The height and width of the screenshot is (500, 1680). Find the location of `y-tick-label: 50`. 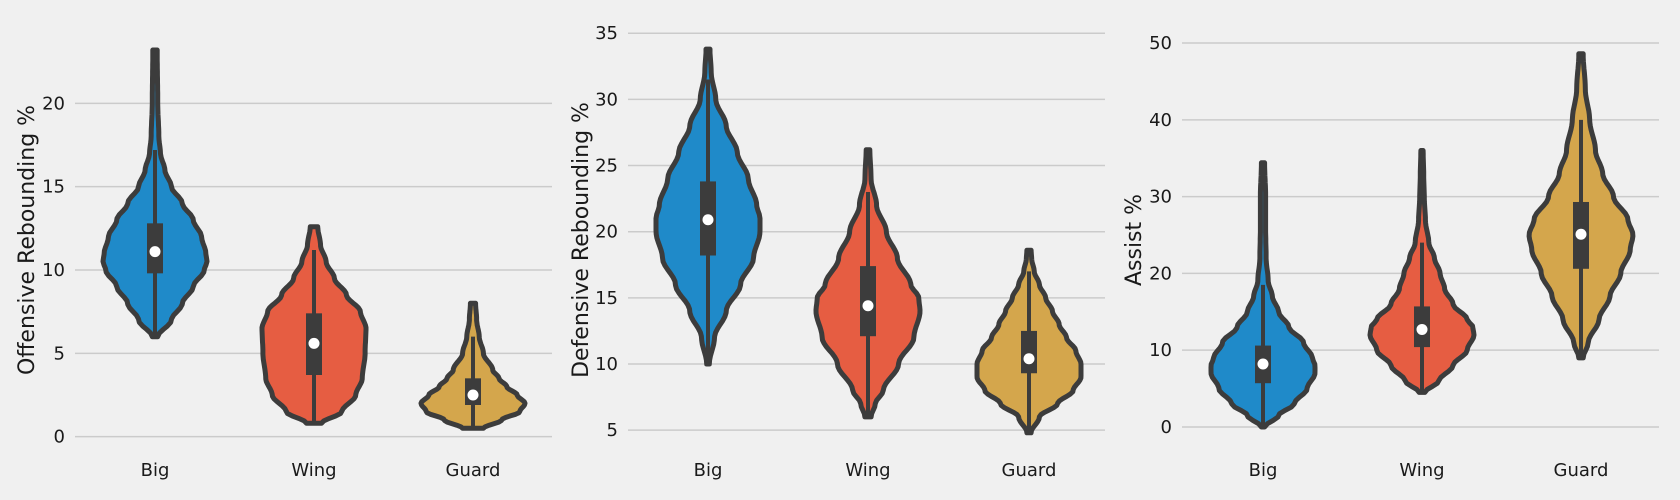

y-tick-label: 50 is located at coordinates (1160, 43).